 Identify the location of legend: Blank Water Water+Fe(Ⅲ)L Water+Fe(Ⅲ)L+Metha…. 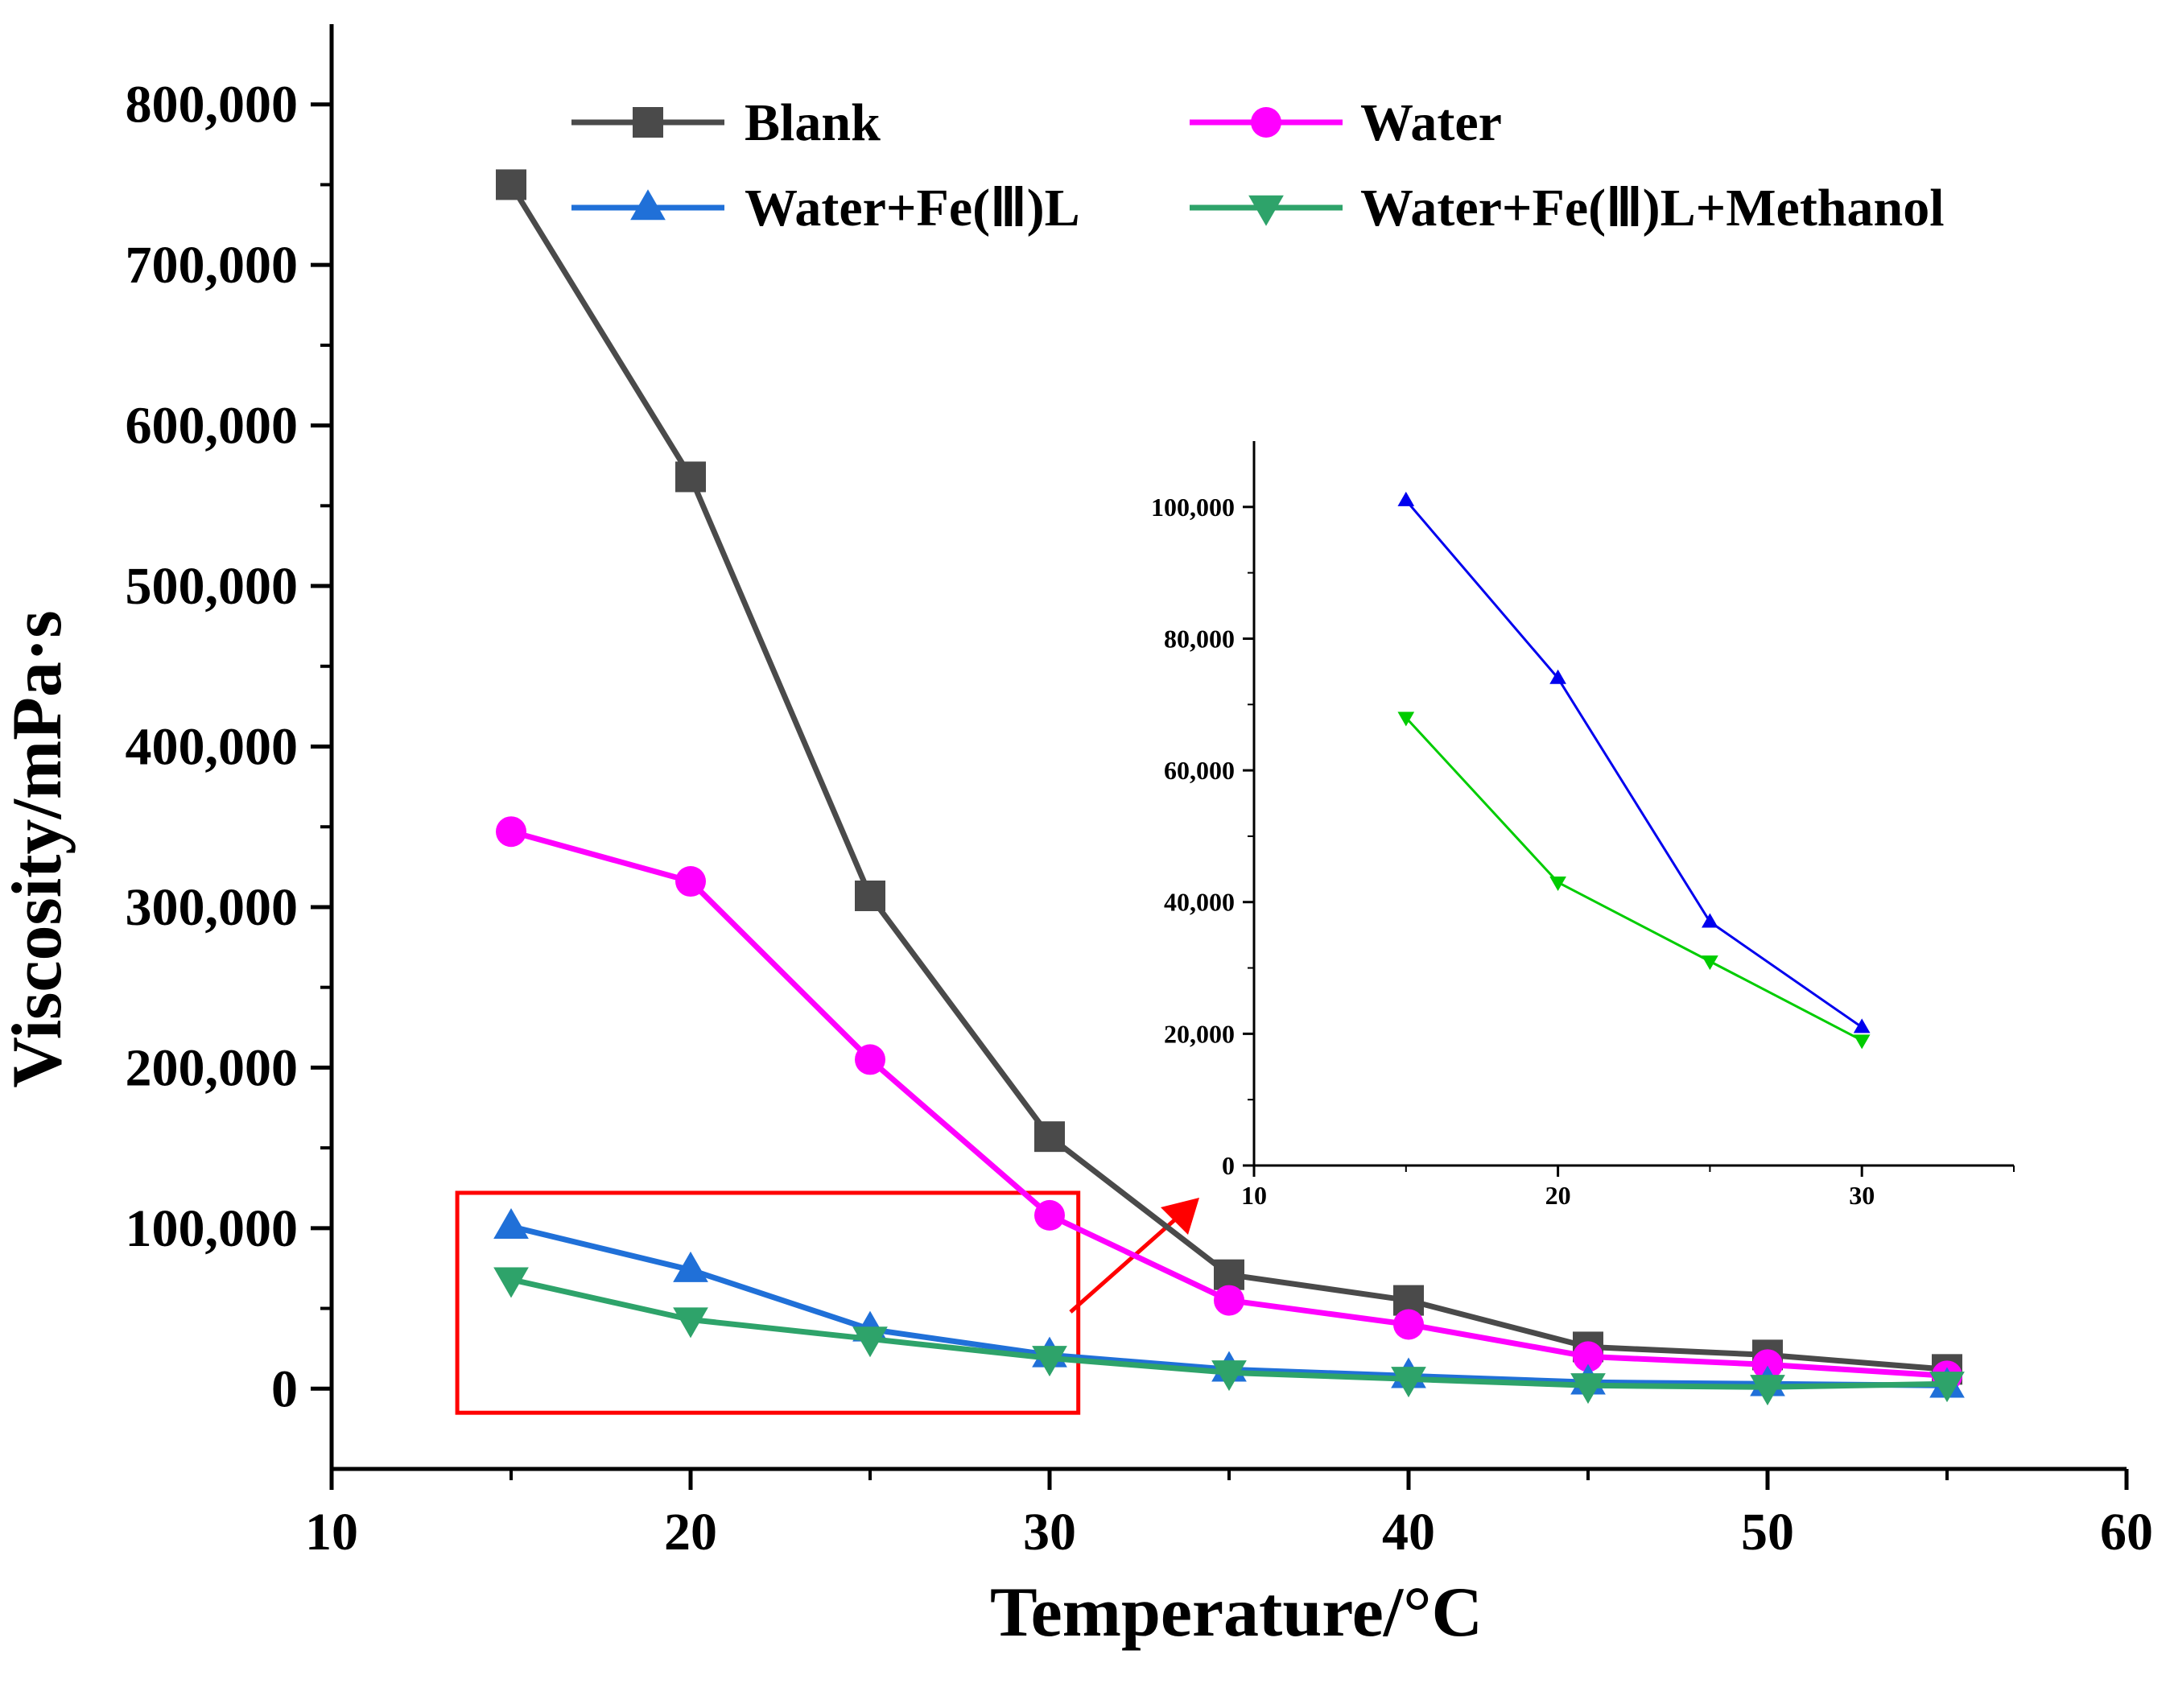
(1258, 165).